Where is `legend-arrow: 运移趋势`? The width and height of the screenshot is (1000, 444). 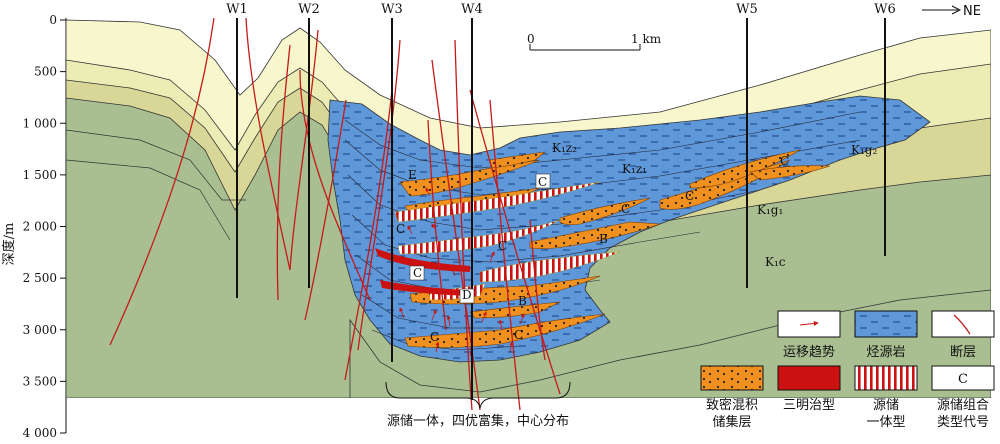 legend-arrow: 运移趋势 is located at coordinates (809, 335).